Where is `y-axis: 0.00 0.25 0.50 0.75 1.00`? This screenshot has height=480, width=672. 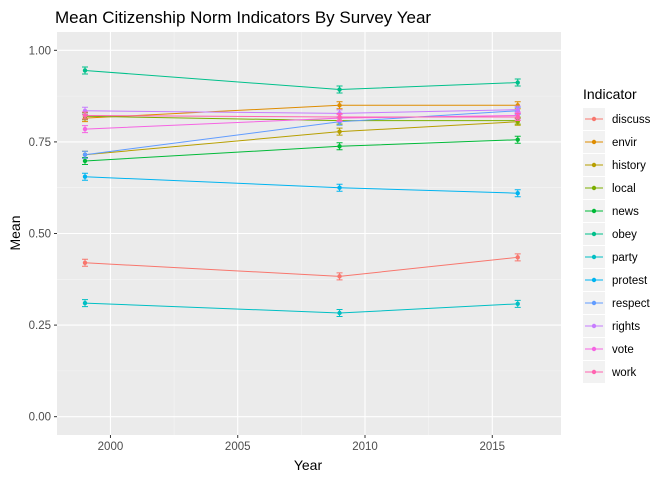
y-axis: 0.00 0.25 0.50 0.75 1.00 is located at coordinates (43, 234).